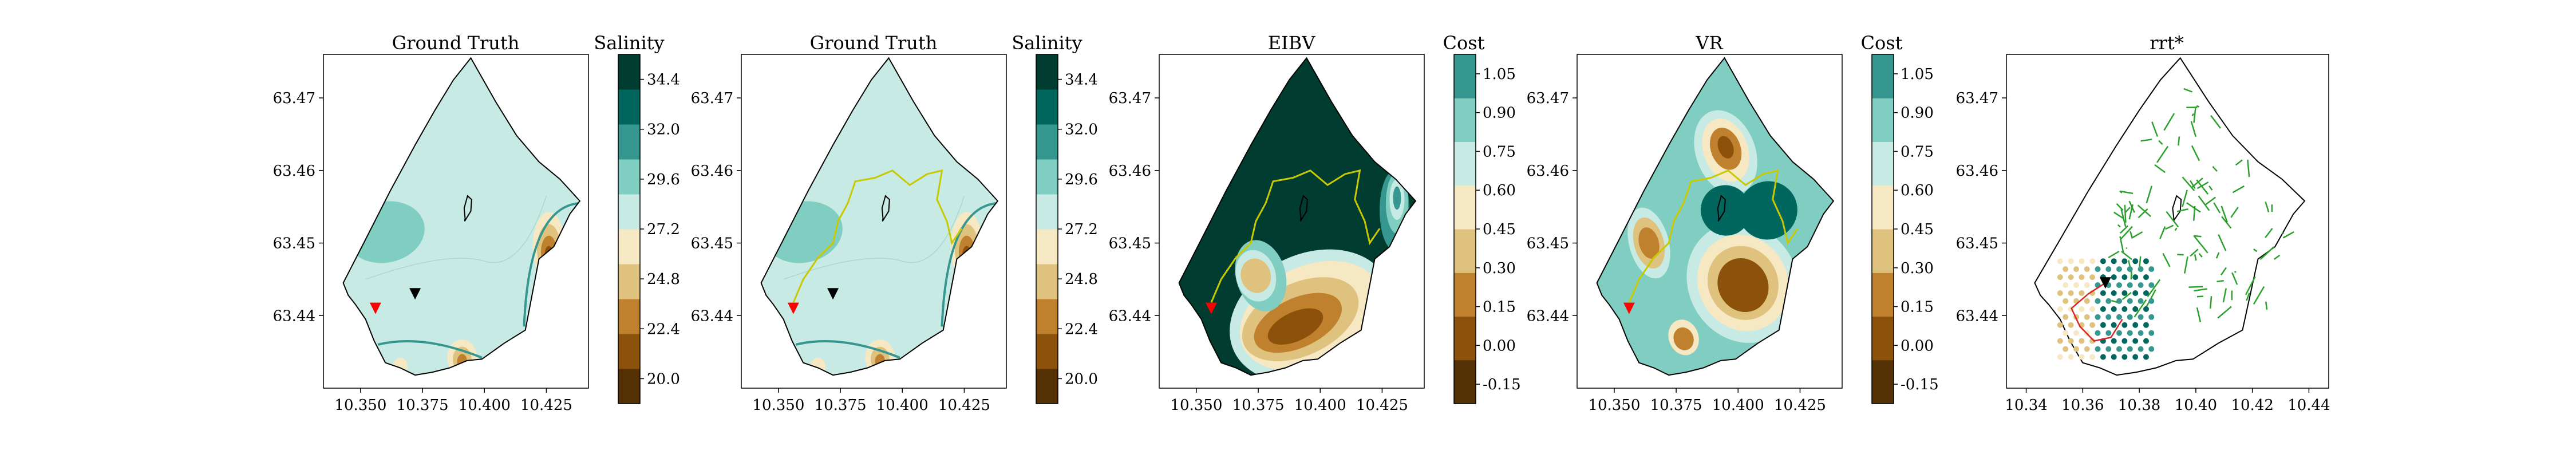 The width and height of the screenshot is (2576, 458). I want to click on colorbar-tick-label: 32.0, so click(1081, 130).